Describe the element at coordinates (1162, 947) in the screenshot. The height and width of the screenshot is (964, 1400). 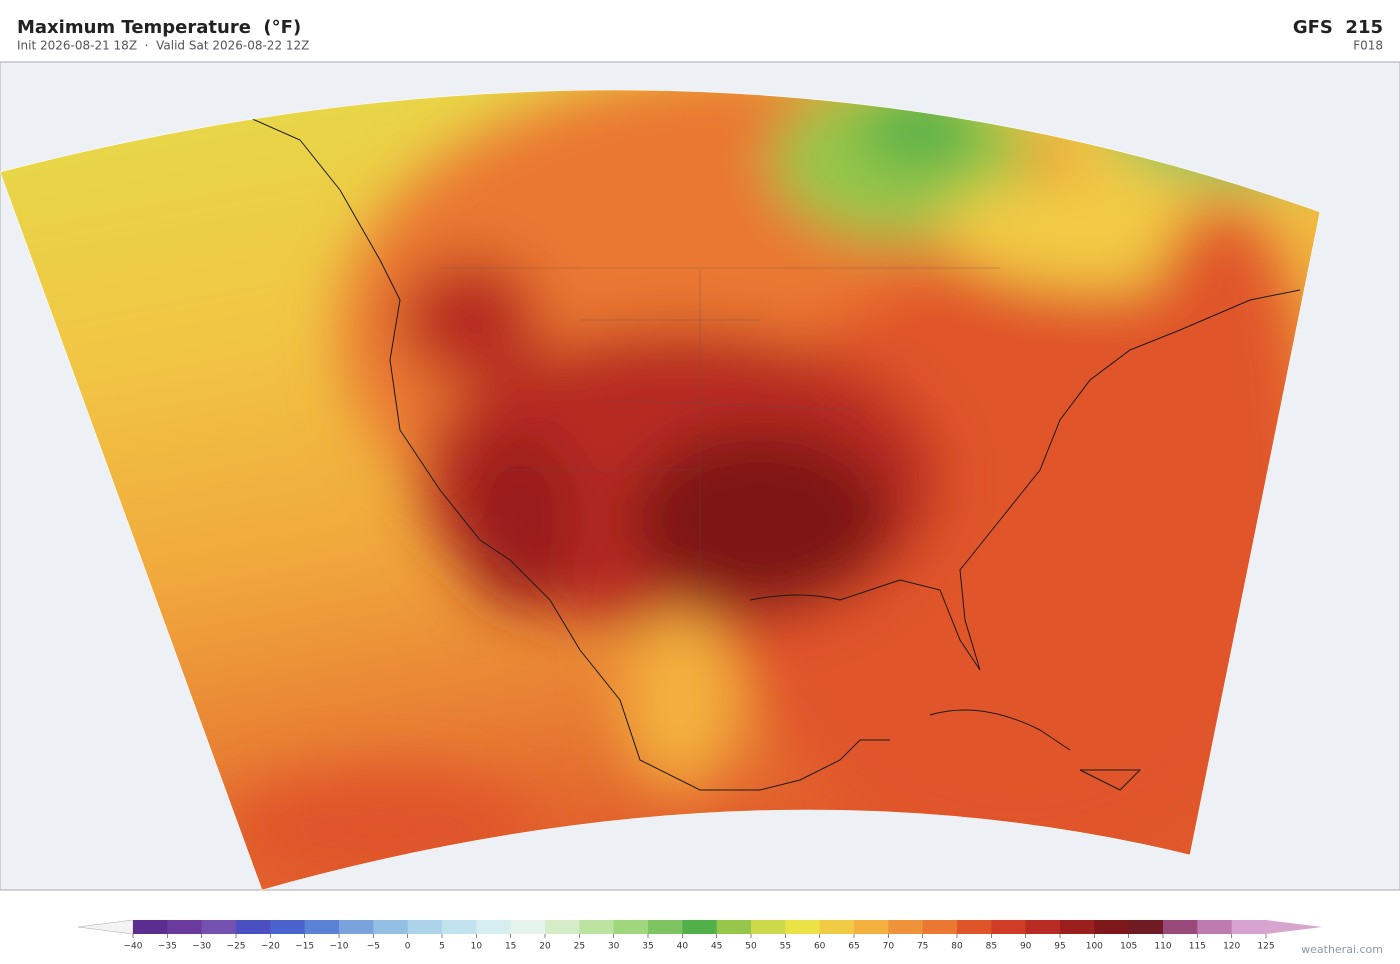
I see `colorbar-tick-label: 110` at that location.